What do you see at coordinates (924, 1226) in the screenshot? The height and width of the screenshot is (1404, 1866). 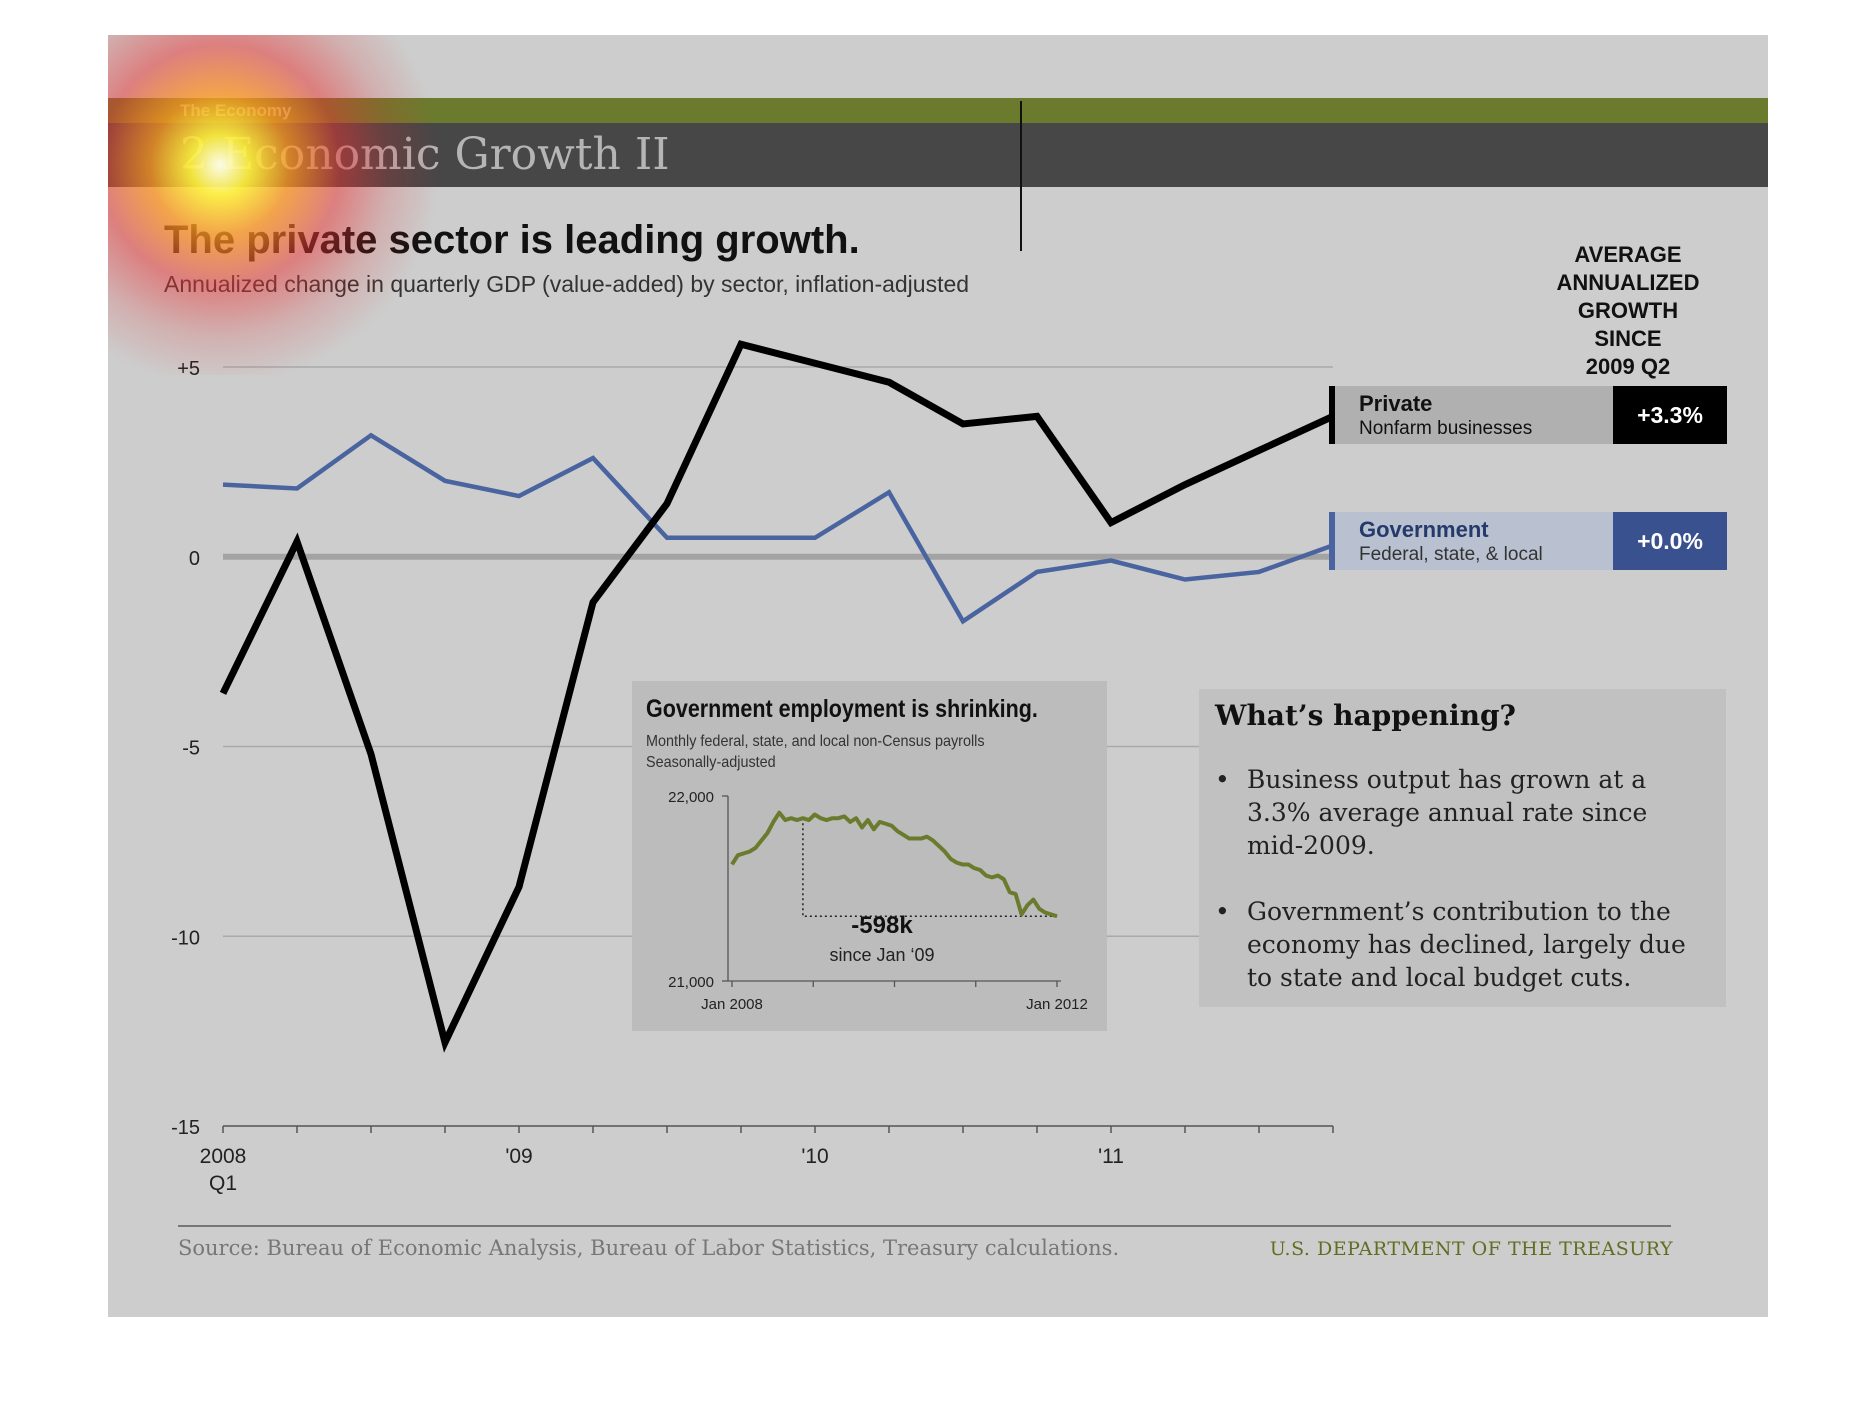 I see `footer-rule` at bounding box center [924, 1226].